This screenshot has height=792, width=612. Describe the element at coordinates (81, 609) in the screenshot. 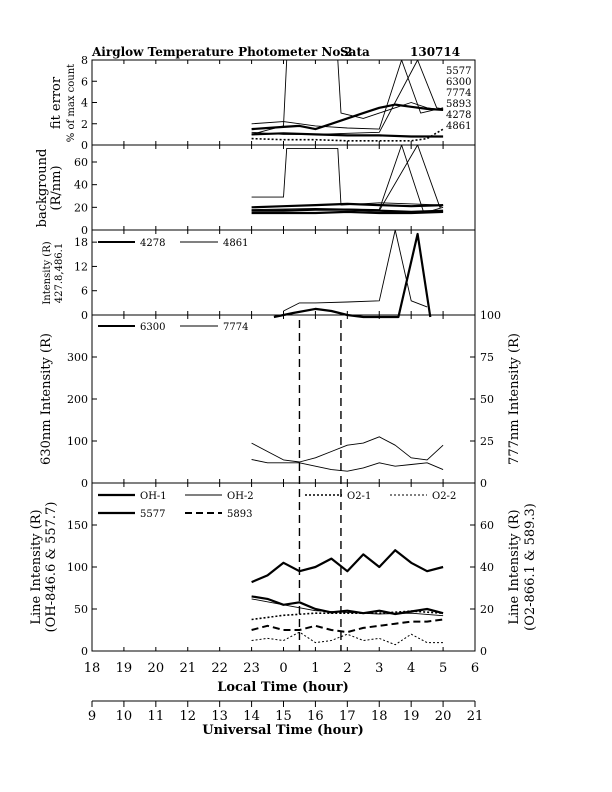

I see `y-tick-label: 50` at that location.